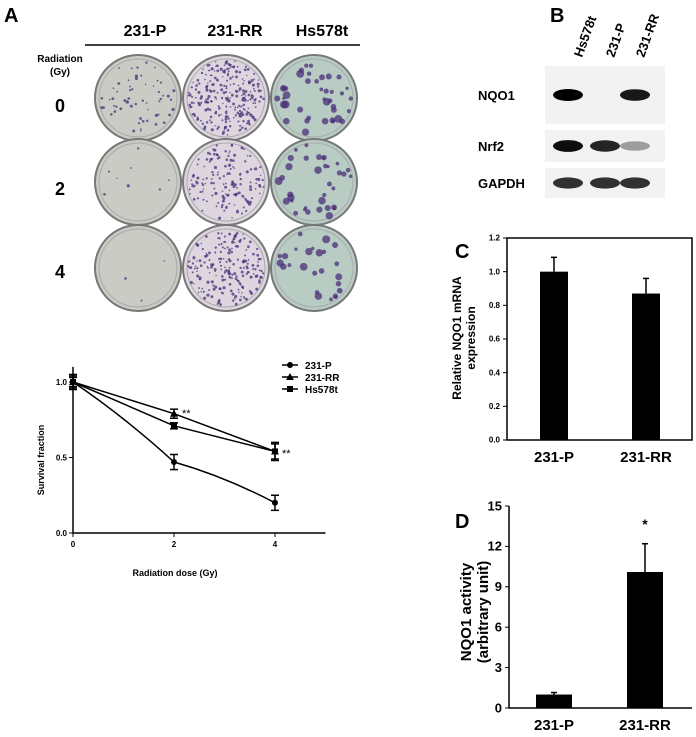 This screenshot has height=737, width=696. What do you see at coordinates (314, 182) in the screenshot?
I see `culture-dish` at bounding box center [314, 182].